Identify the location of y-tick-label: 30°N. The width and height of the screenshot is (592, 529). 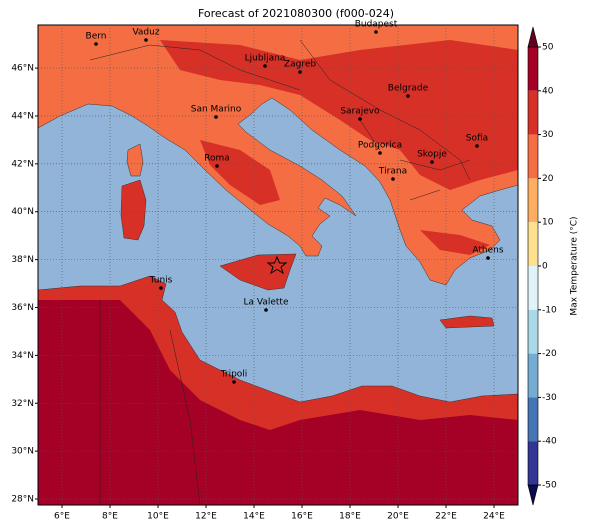
(22, 452).